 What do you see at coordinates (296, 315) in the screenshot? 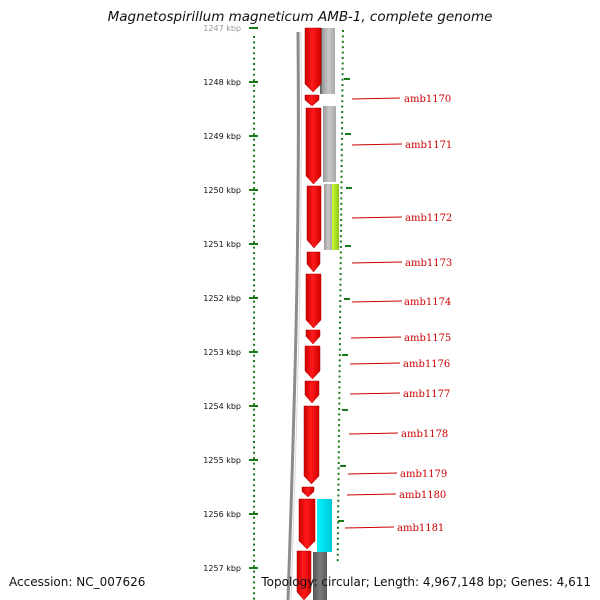
I see `genome-backbone-inner` at bounding box center [296, 315].